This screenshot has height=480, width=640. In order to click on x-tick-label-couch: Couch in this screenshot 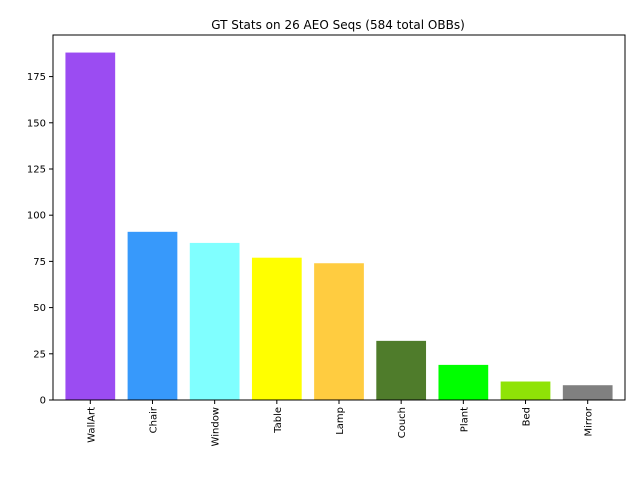, I will do `click(402, 422)`.